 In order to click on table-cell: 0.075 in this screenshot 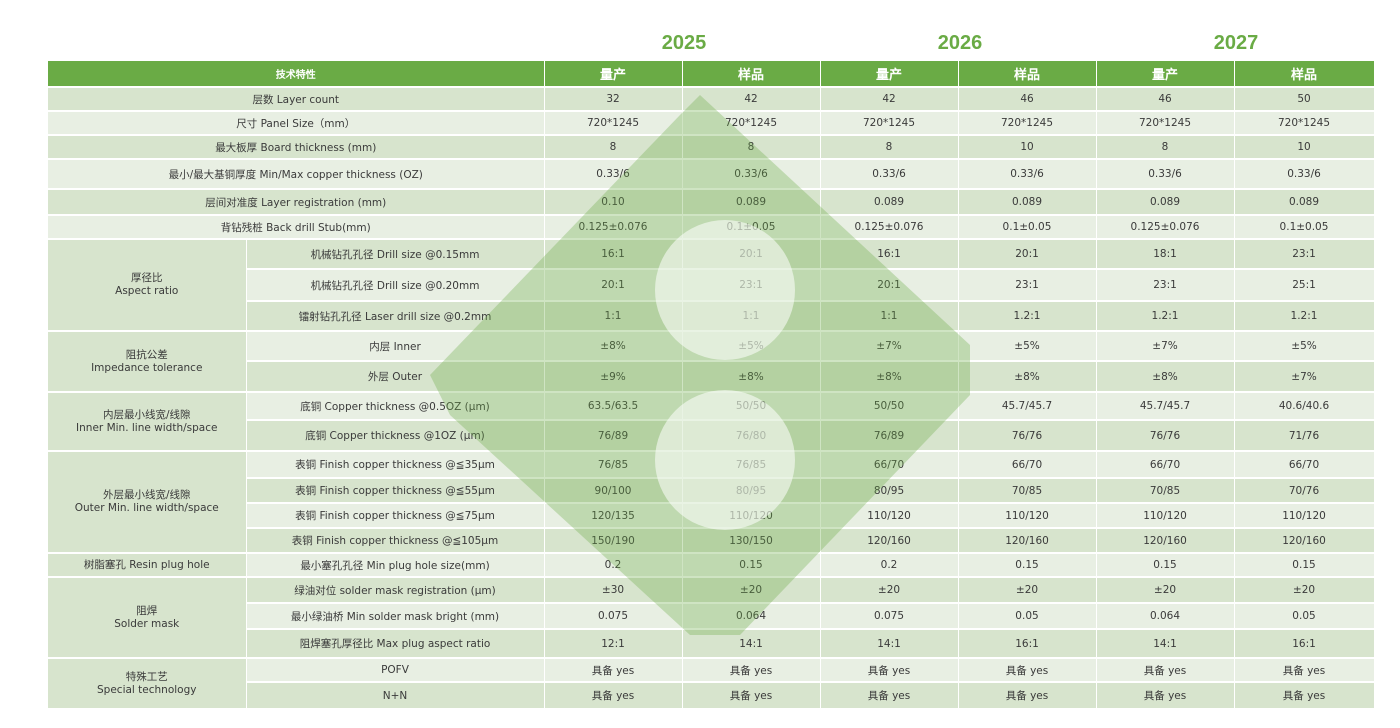, I will do `click(613, 616)`.